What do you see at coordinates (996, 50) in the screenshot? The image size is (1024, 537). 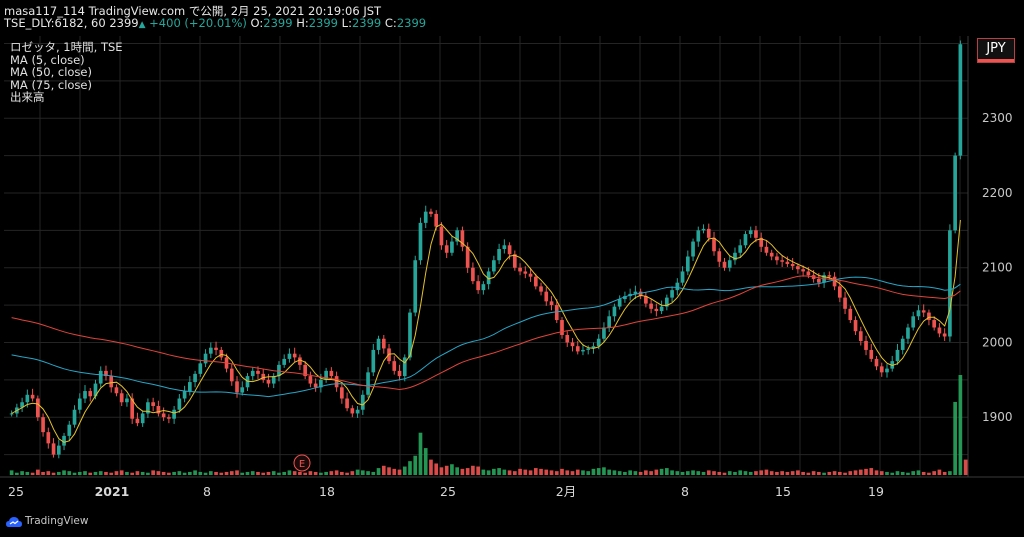 I see `currency-badge: JPY` at bounding box center [996, 50].